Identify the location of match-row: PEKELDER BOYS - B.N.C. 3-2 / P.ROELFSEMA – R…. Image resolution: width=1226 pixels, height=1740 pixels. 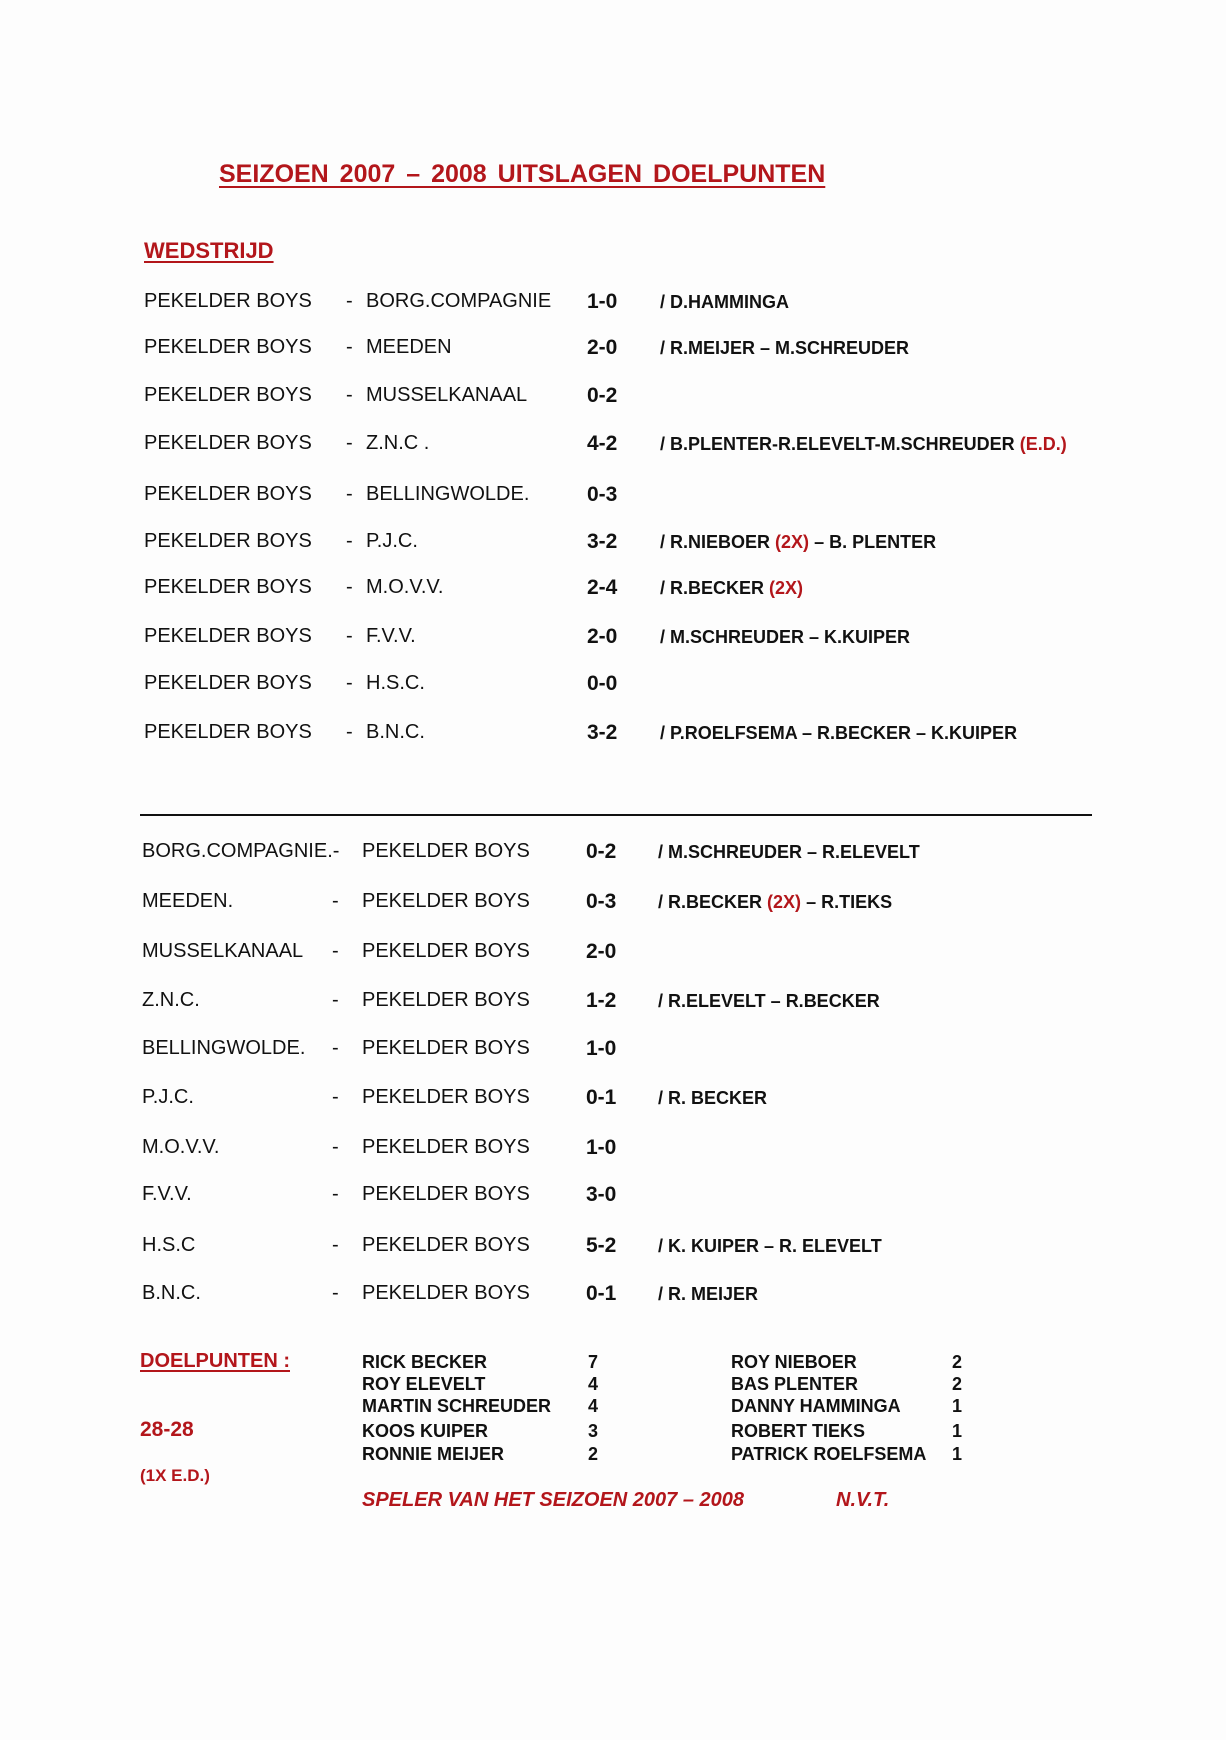
(613, 734).